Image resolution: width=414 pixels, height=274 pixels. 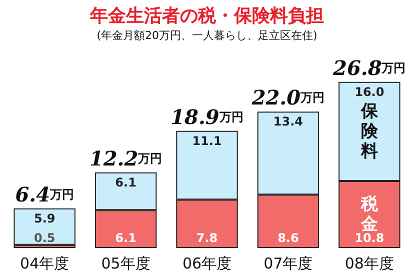 I want to click on chart-title: 年金生活者の税・保険料負担, so click(x=206, y=16).